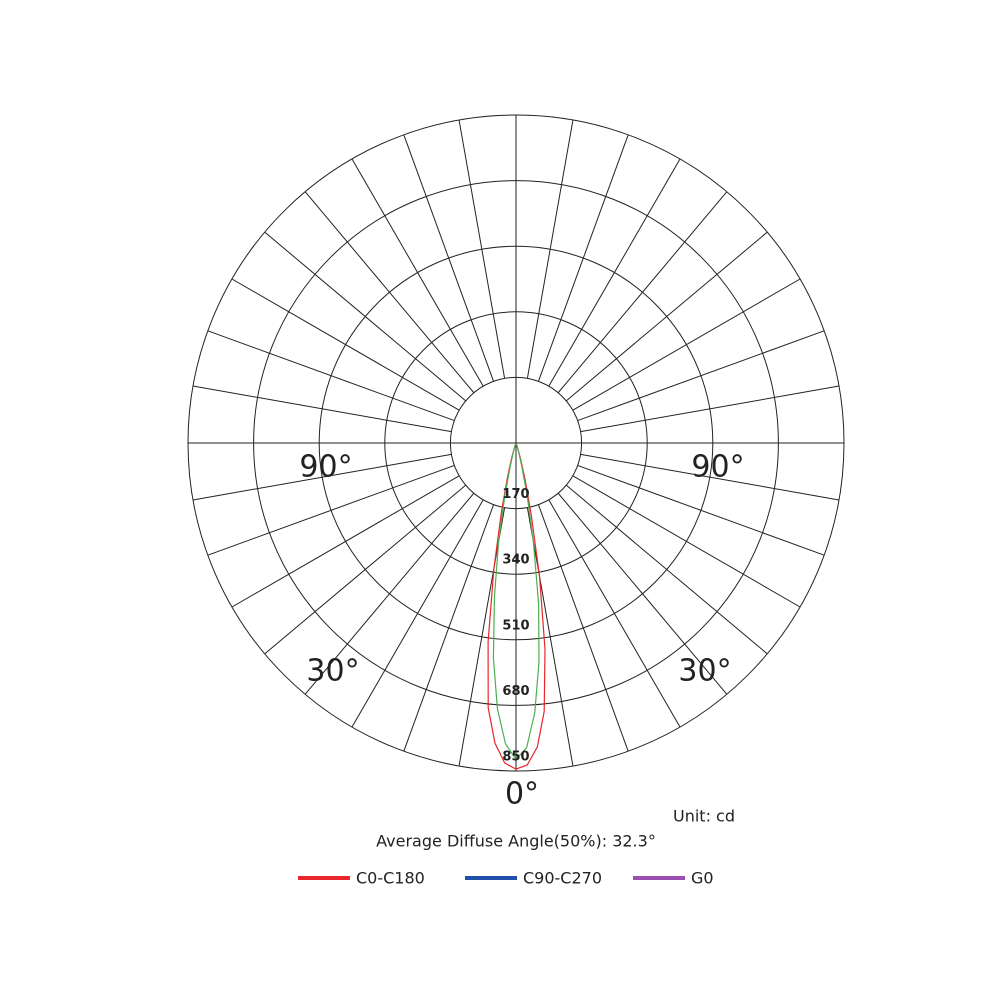 This screenshot has width=1000, height=1000. Describe the element at coordinates (702, 878) in the screenshot. I see `legend-label: G0` at that location.